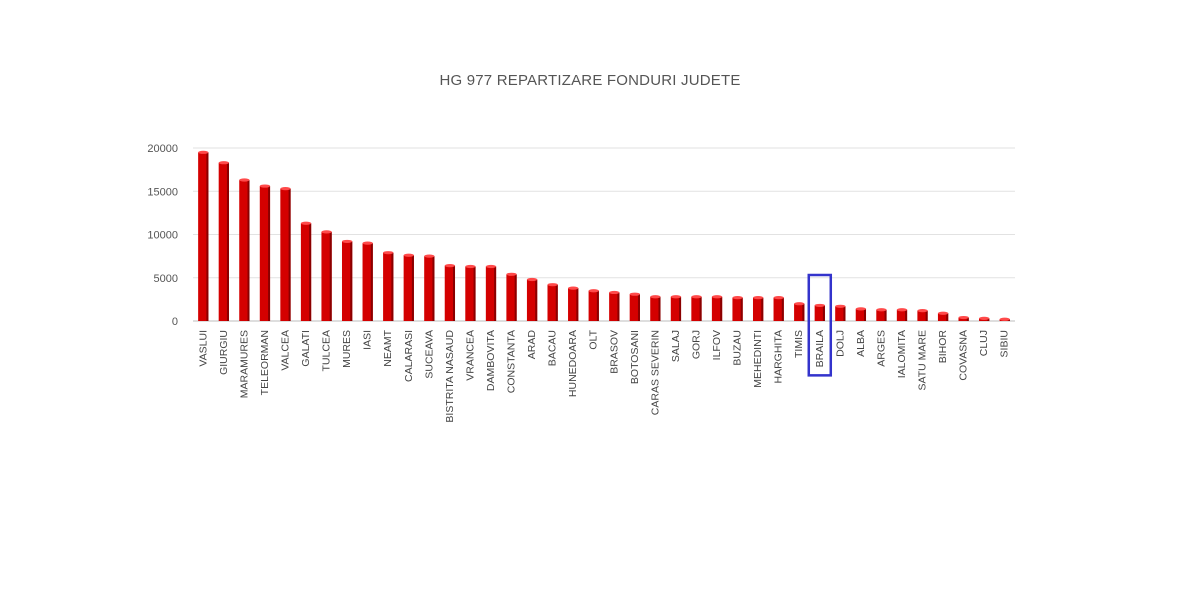  I want to click on x-tick-label: ALBA, so click(861, 343).